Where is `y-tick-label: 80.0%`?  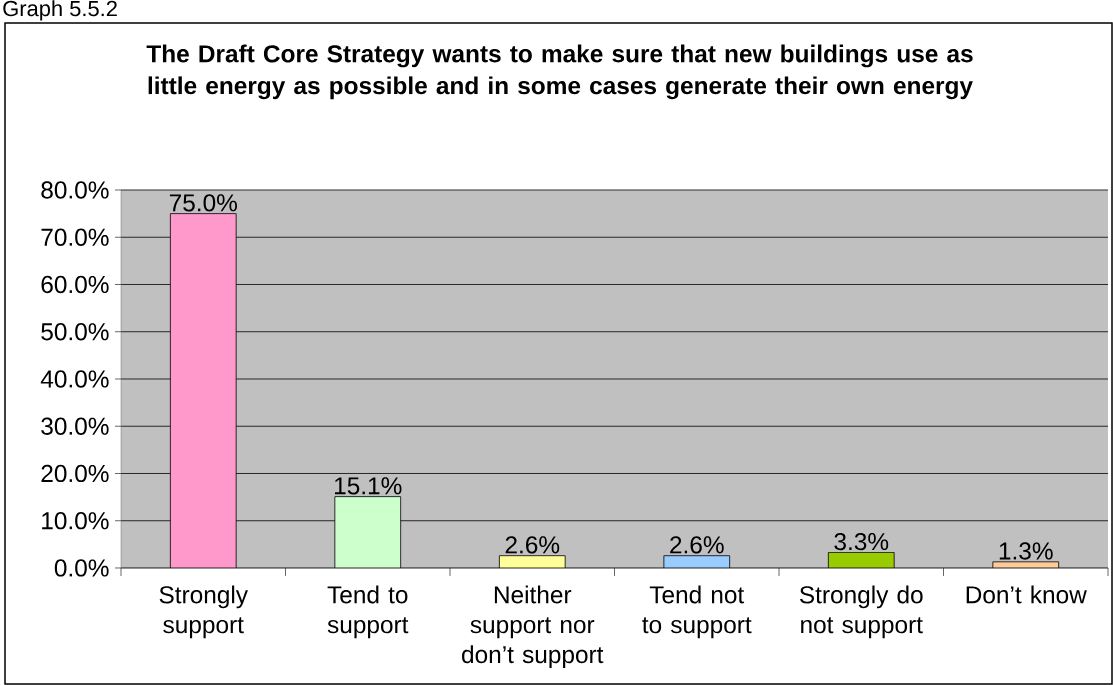 y-tick-label: 80.0% is located at coordinates (75, 190).